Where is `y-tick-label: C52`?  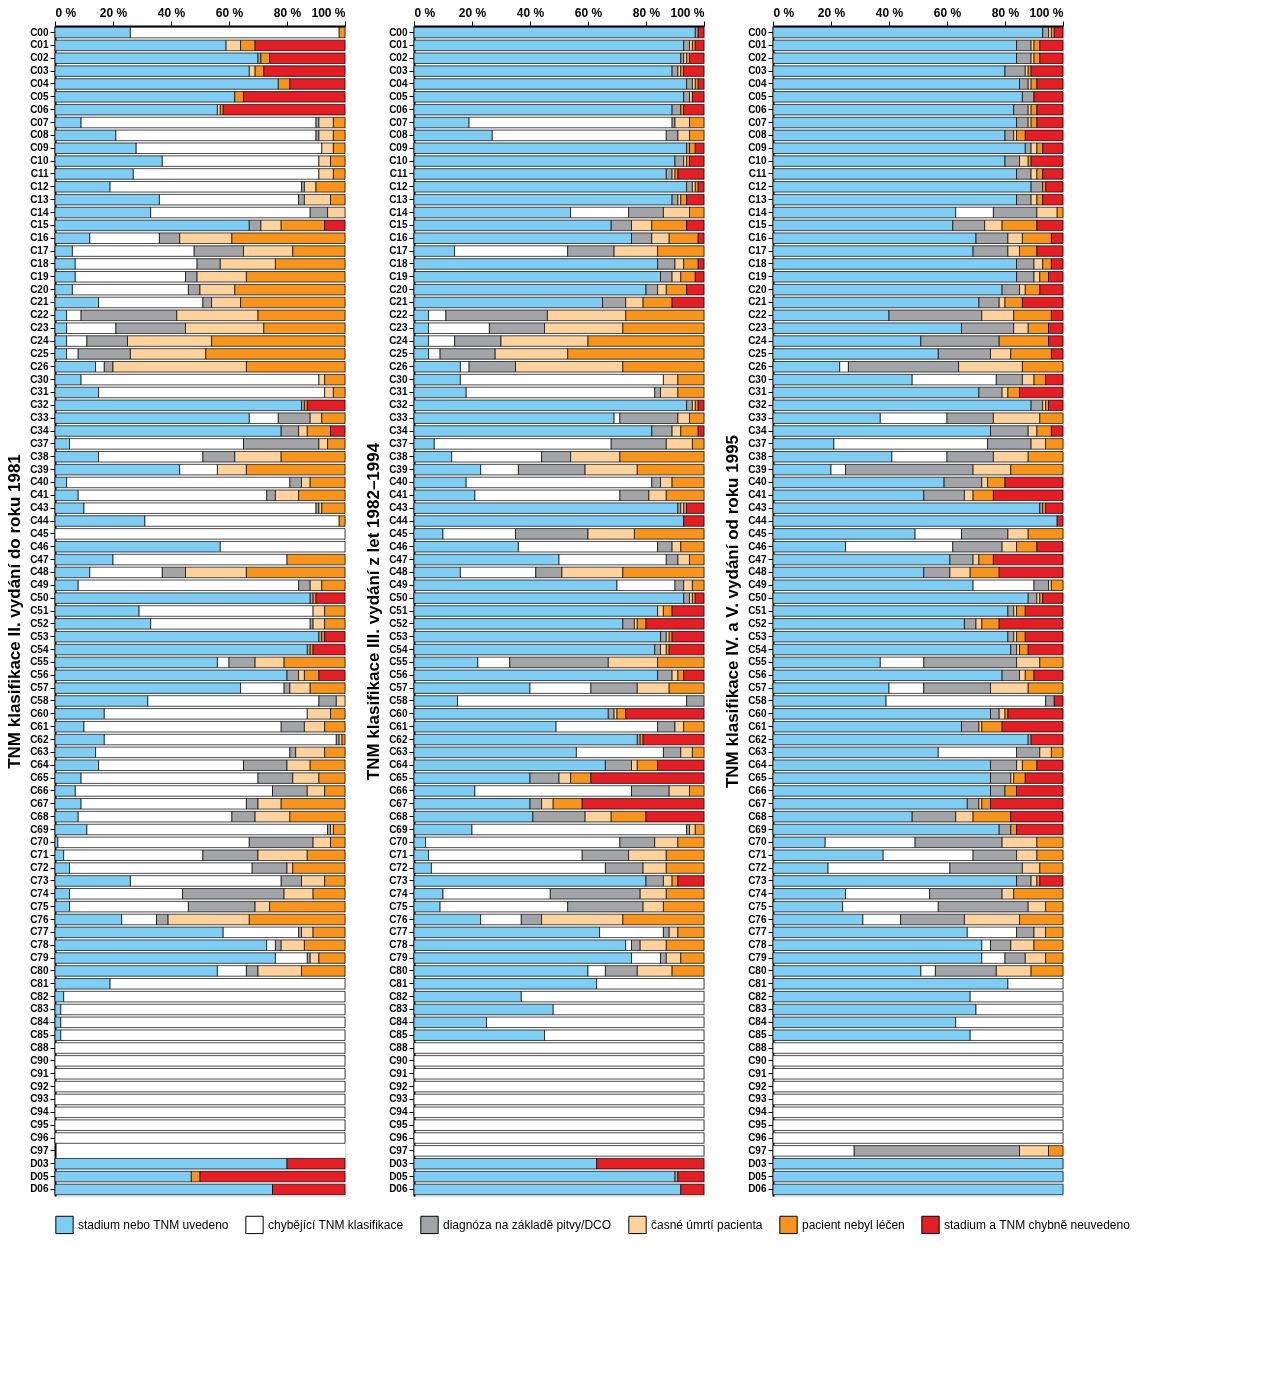
y-tick-label: C52 is located at coordinates (757, 623).